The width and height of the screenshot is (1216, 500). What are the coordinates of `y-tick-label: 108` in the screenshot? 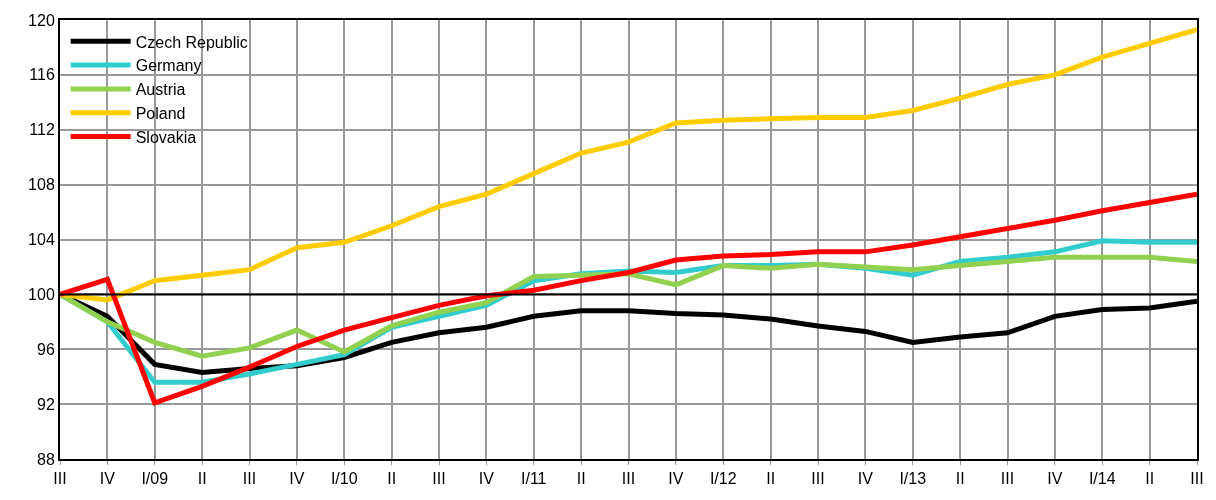 It's located at (41, 185).